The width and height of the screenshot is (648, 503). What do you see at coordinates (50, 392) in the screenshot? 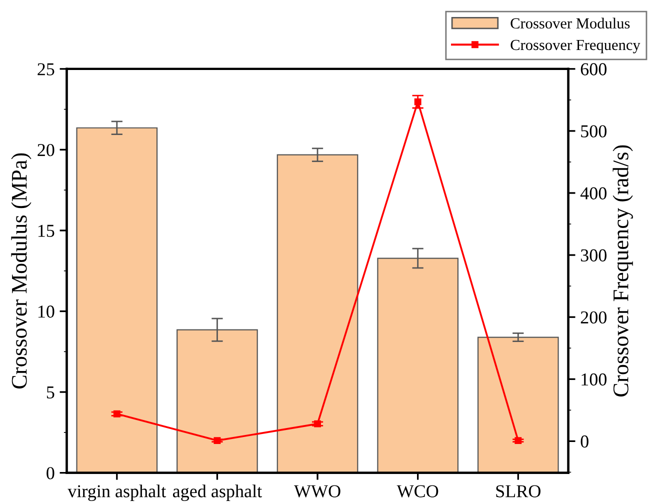
I see `y-tick-label: 5` at bounding box center [50, 392].